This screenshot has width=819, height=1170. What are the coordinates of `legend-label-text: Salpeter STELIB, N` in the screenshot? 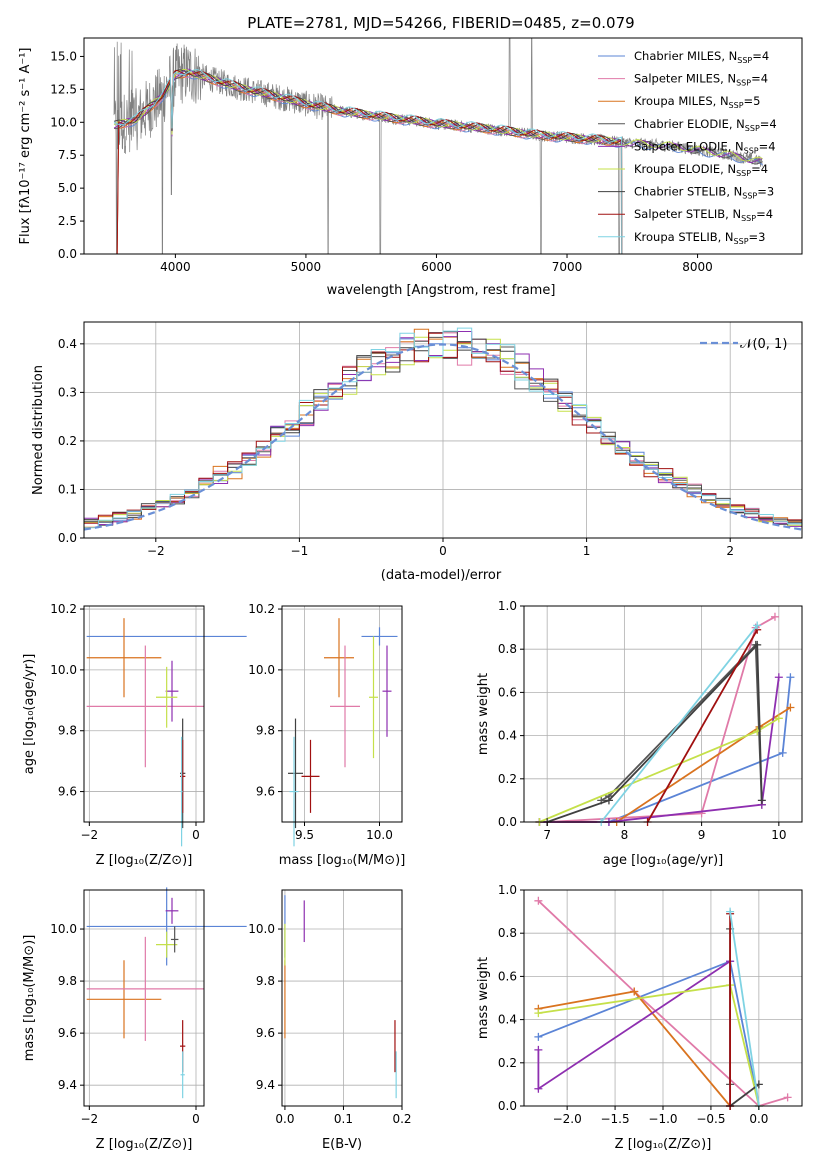 It's located at (687, 214).